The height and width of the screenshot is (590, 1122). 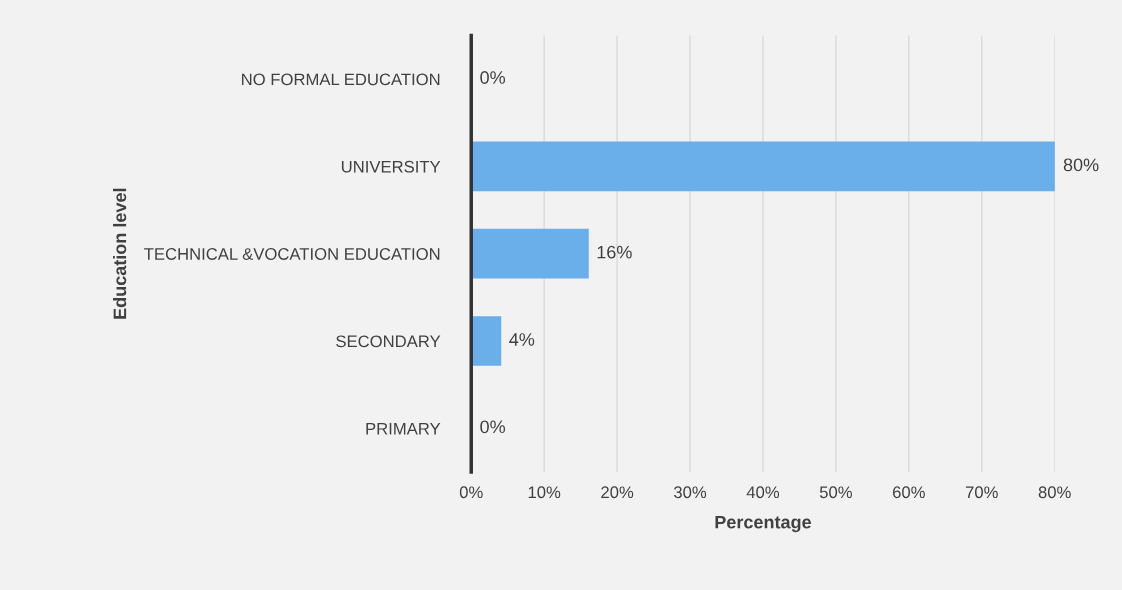 I want to click on data-label: 80%, so click(x=1081, y=165).